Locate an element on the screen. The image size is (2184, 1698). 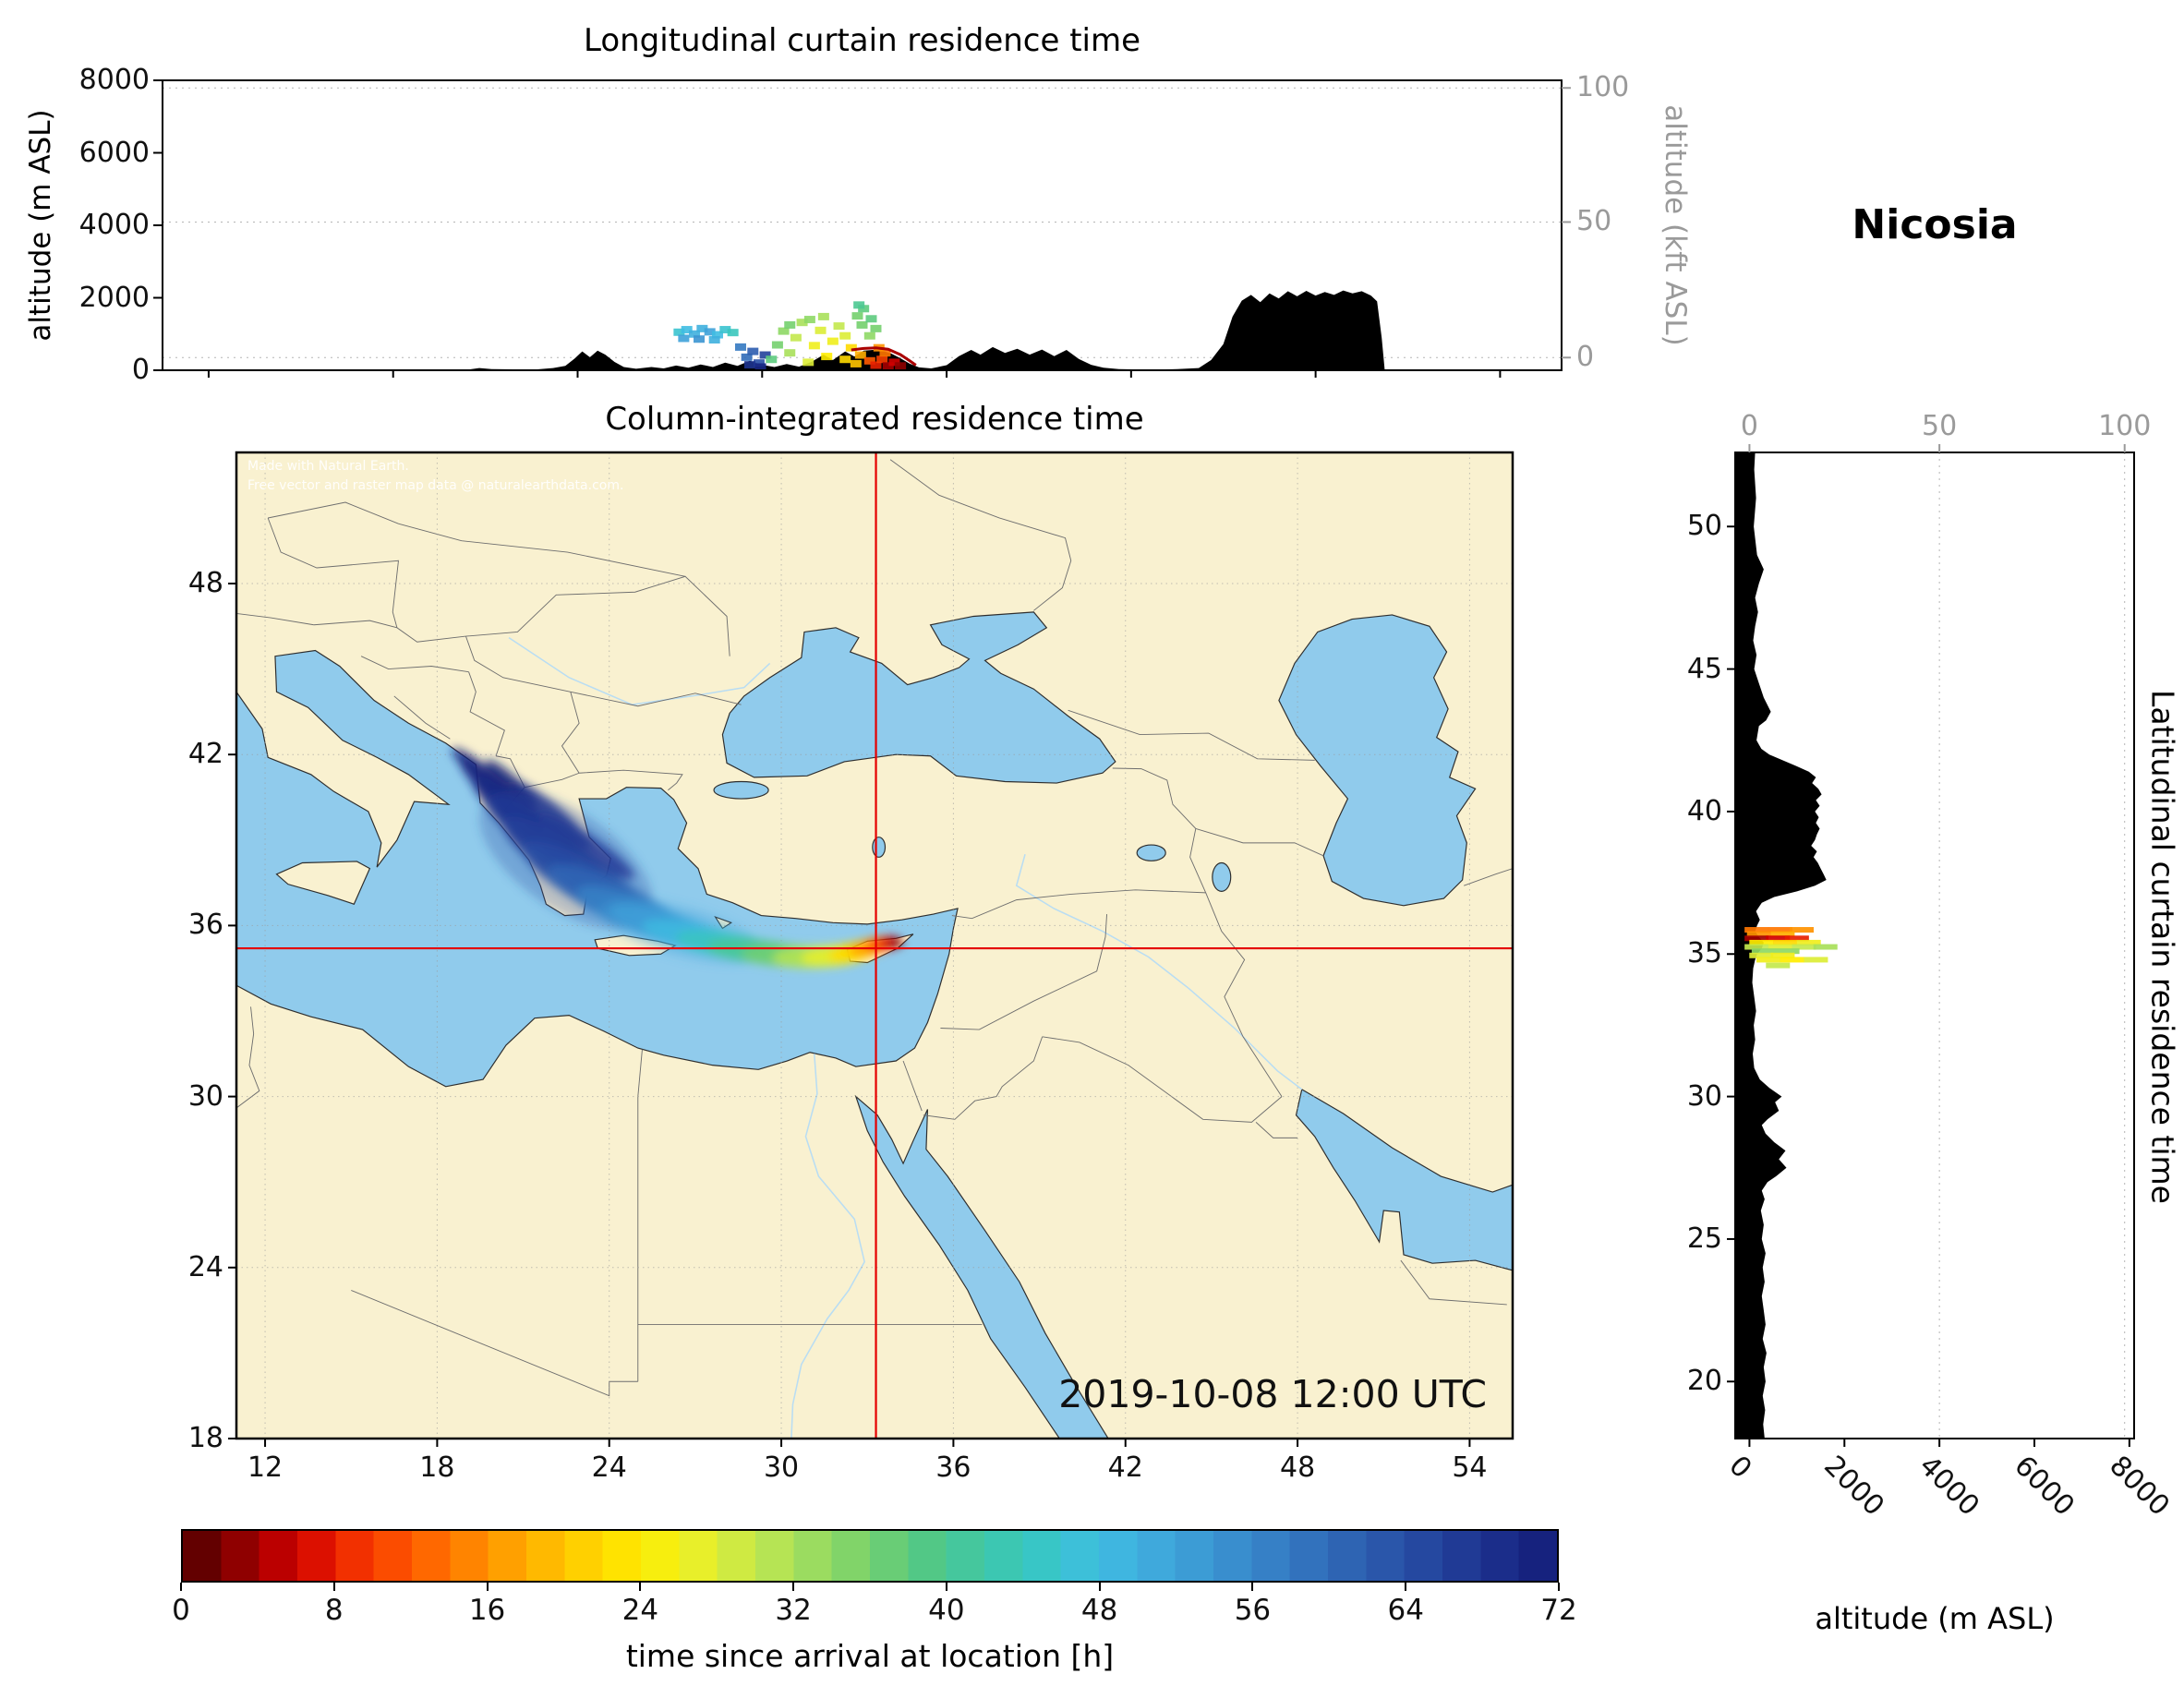
longitudinal-curtain-panel is located at coordinates (862, 228).